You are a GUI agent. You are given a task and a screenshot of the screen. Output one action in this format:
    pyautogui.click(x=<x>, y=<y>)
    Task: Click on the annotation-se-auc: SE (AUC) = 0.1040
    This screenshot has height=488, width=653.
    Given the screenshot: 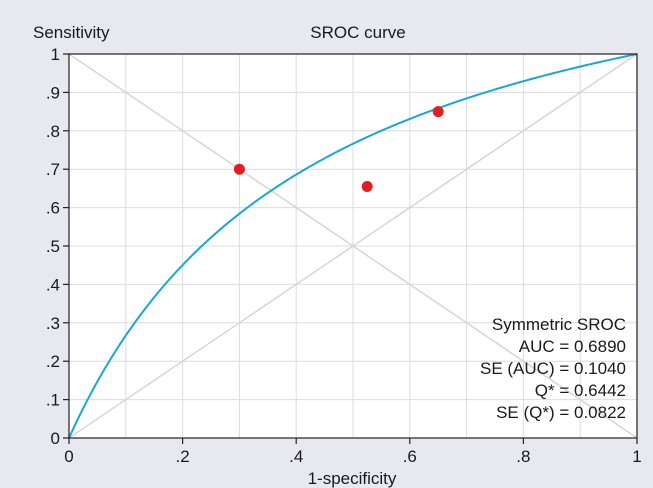 What is the action you would take?
    pyautogui.click(x=553, y=368)
    